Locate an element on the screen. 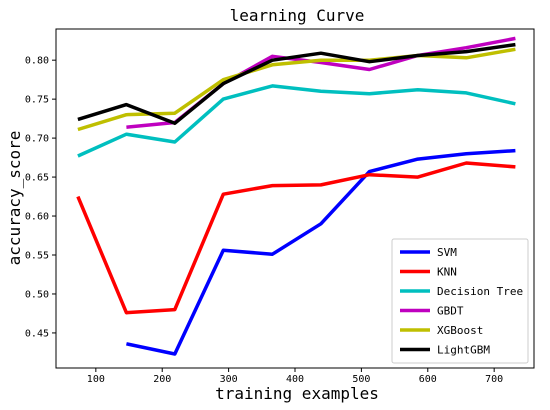 The image size is (550, 410). x-tick-label: 700 is located at coordinates (494, 379).